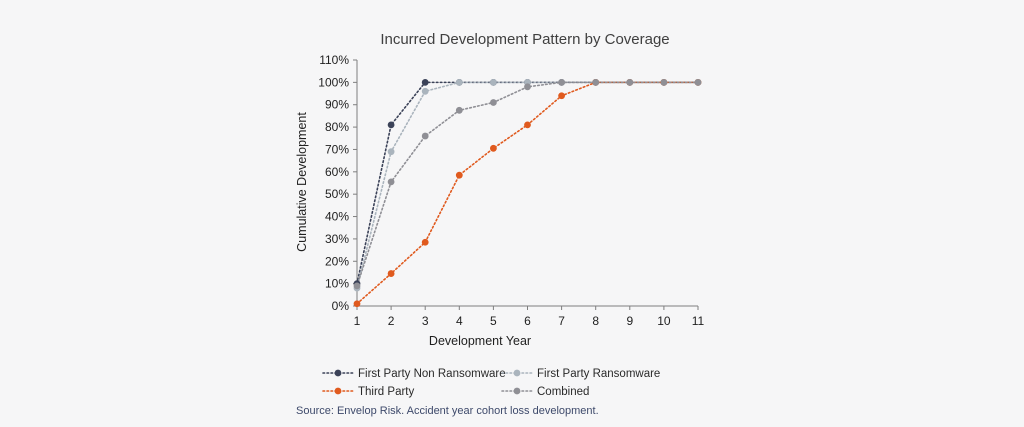 Image resolution: width=1024 pixels, height=427 pixels. I want to click on legend-item-first-party-ransomware: First Party Ransomware, so click(580, 374).